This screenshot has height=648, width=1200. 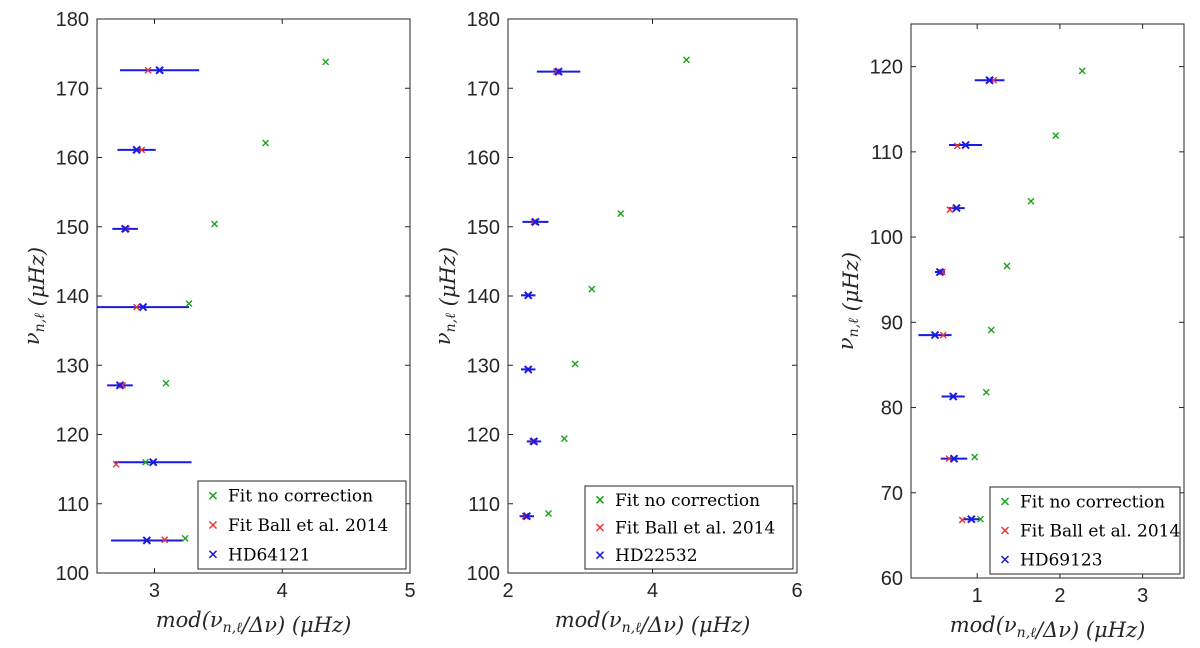 I want to click on legend-label: HD64121, so click(x=269, y=555).